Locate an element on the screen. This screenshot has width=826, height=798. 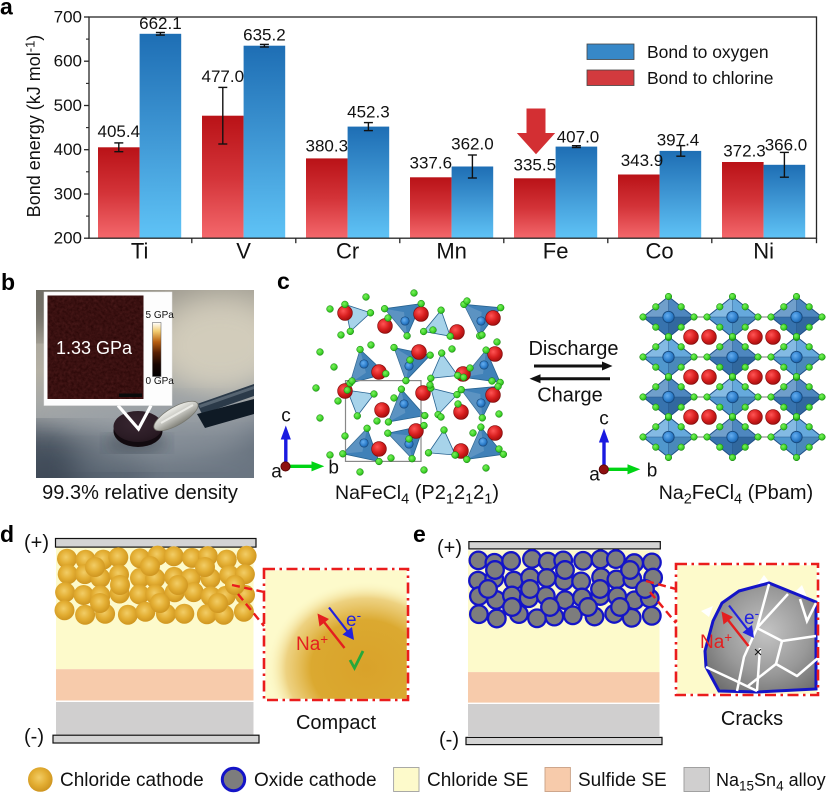
svg-text: 366.0 is located at coordinates (786, 145).